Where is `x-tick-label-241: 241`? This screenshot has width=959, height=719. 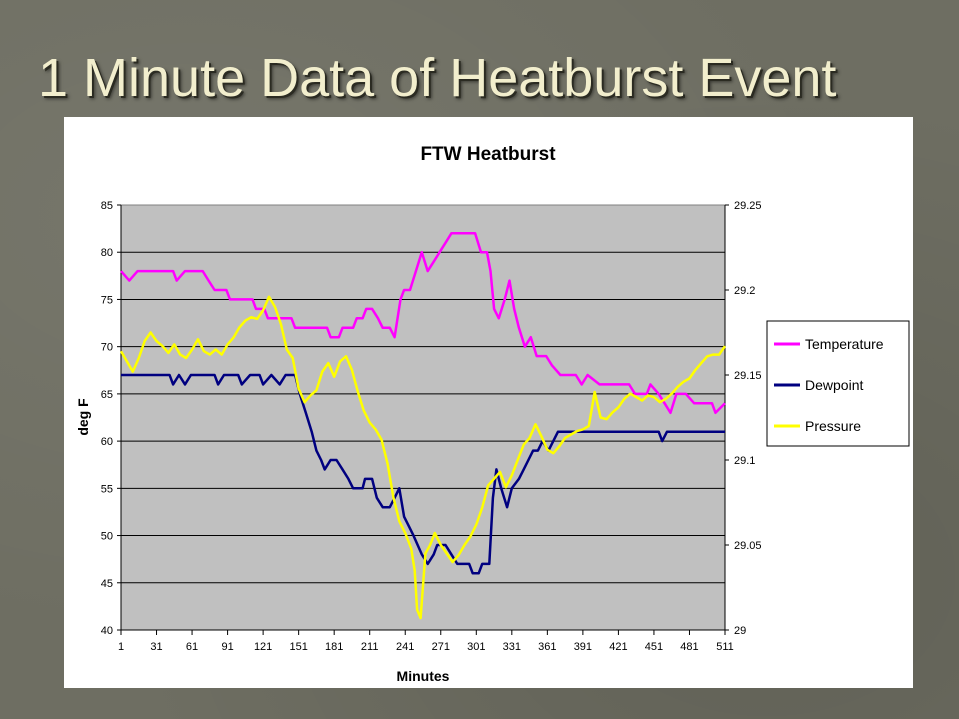
x-tick-label-241: 241 is located at coordinates (405, 647).